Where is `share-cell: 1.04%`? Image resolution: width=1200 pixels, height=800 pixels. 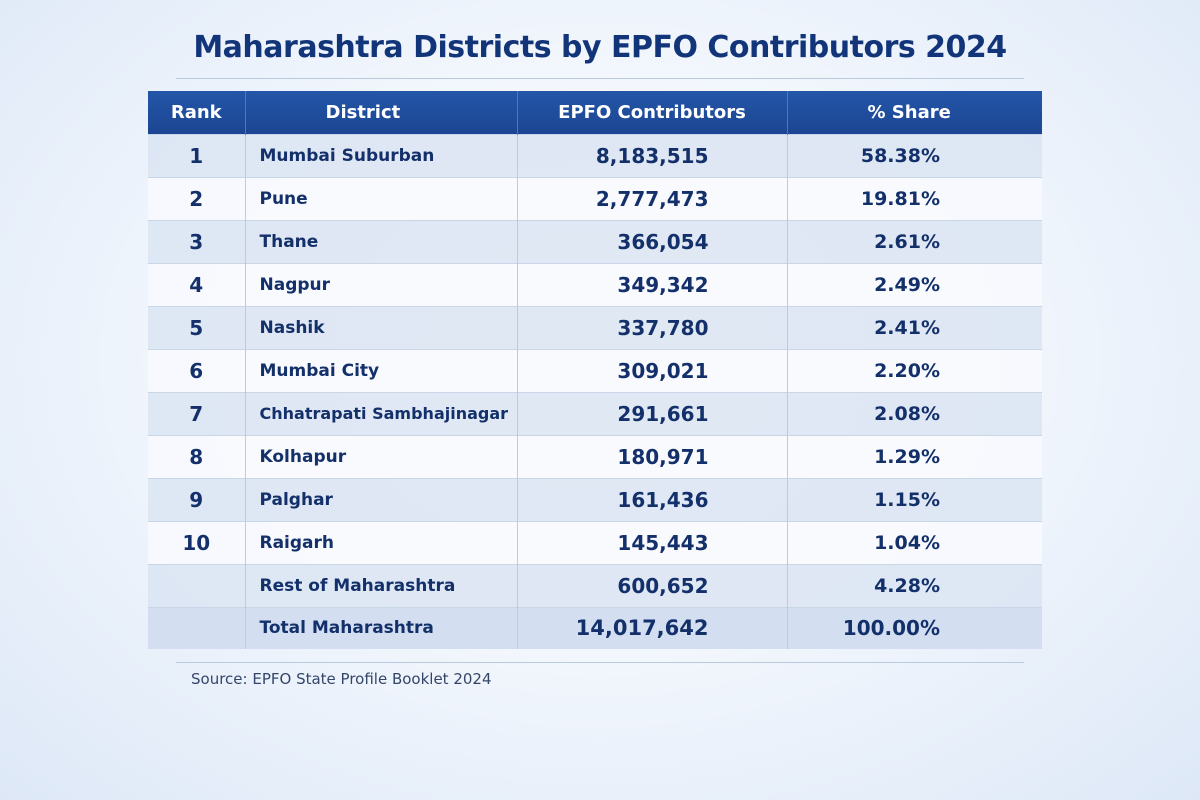
share-cell: 1.04% is located at coordinates (914, 542).